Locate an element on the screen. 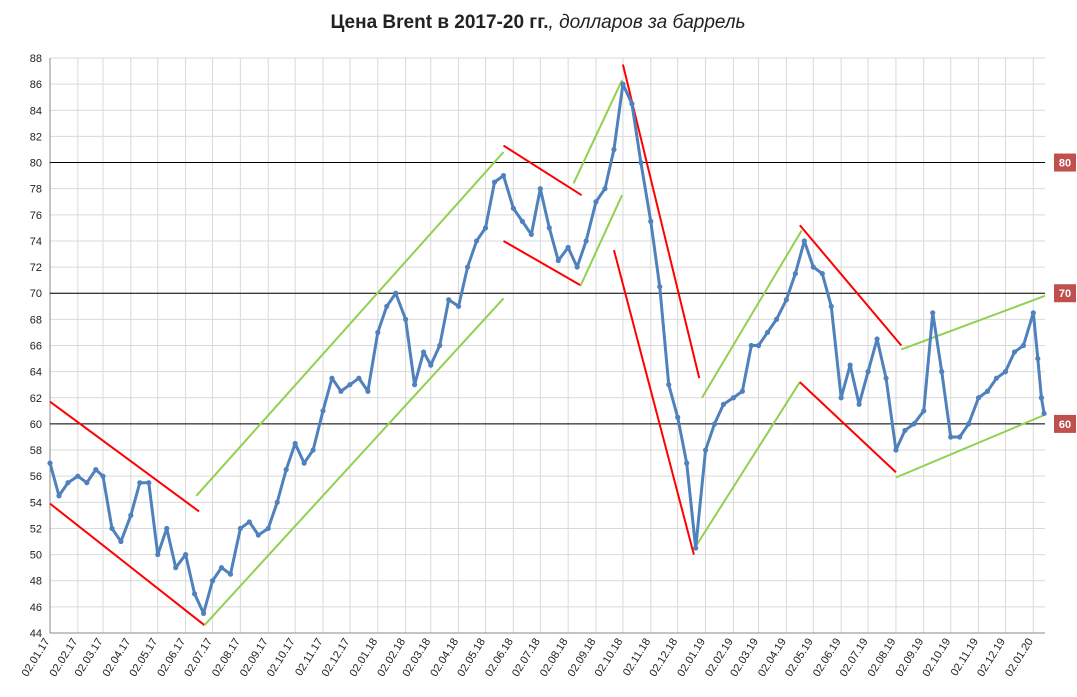 The width and height of the screenshot is (1077, 697). y-tick-label: 54 is located at coordinates (36, 503).